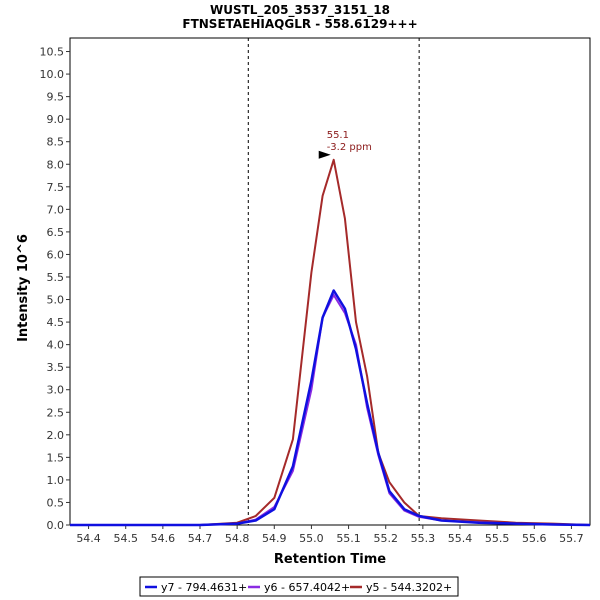 The image size is (600, 600). What do you see at coordinates (200, 538) in the screenshot?
I see `x-tick-label: 54.7` at bounding box center [200, 538].